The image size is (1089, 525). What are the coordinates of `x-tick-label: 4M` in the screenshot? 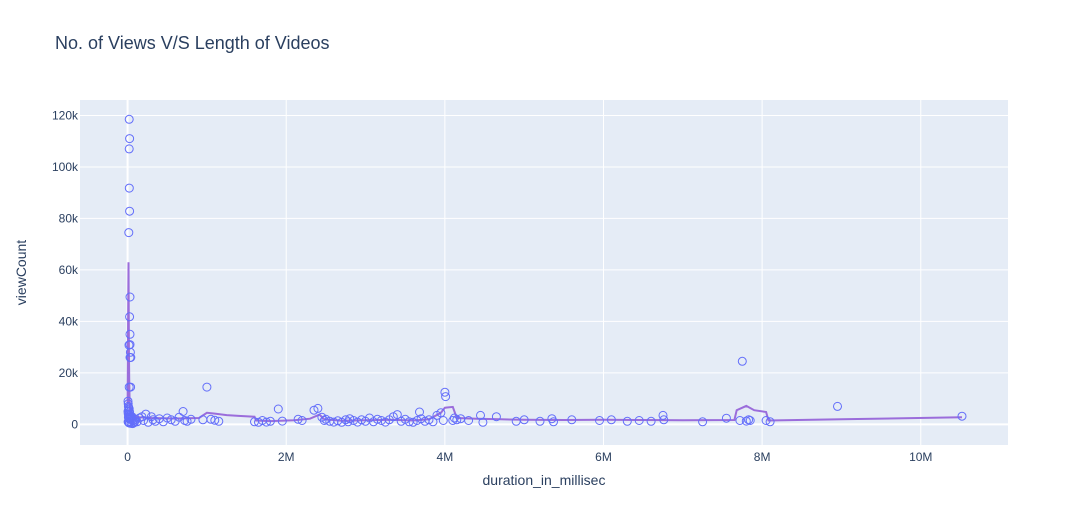 It's located at (445, 457).